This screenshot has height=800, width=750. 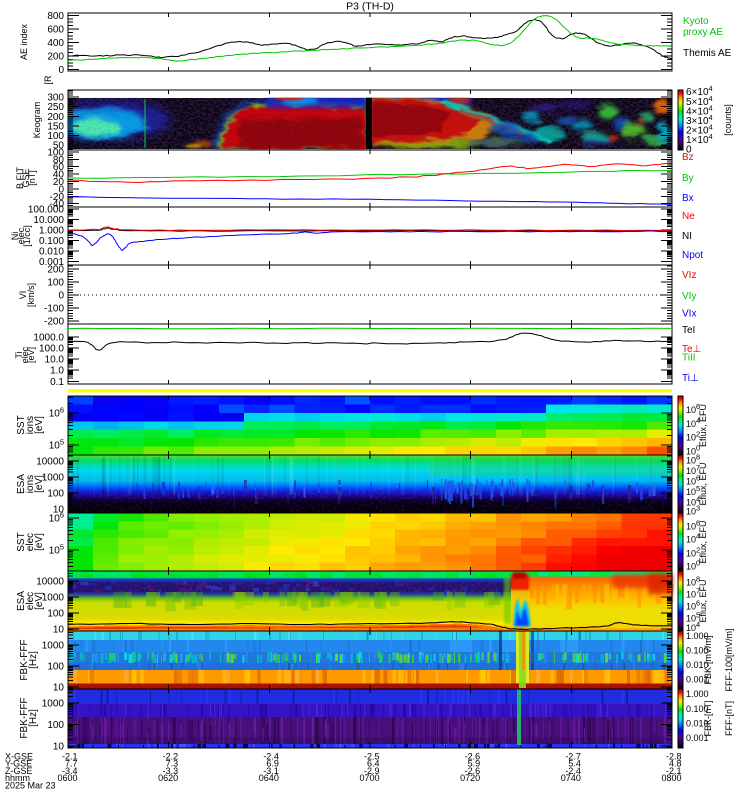 I want to click on svg-text: -200, so click(x=54, y=322).